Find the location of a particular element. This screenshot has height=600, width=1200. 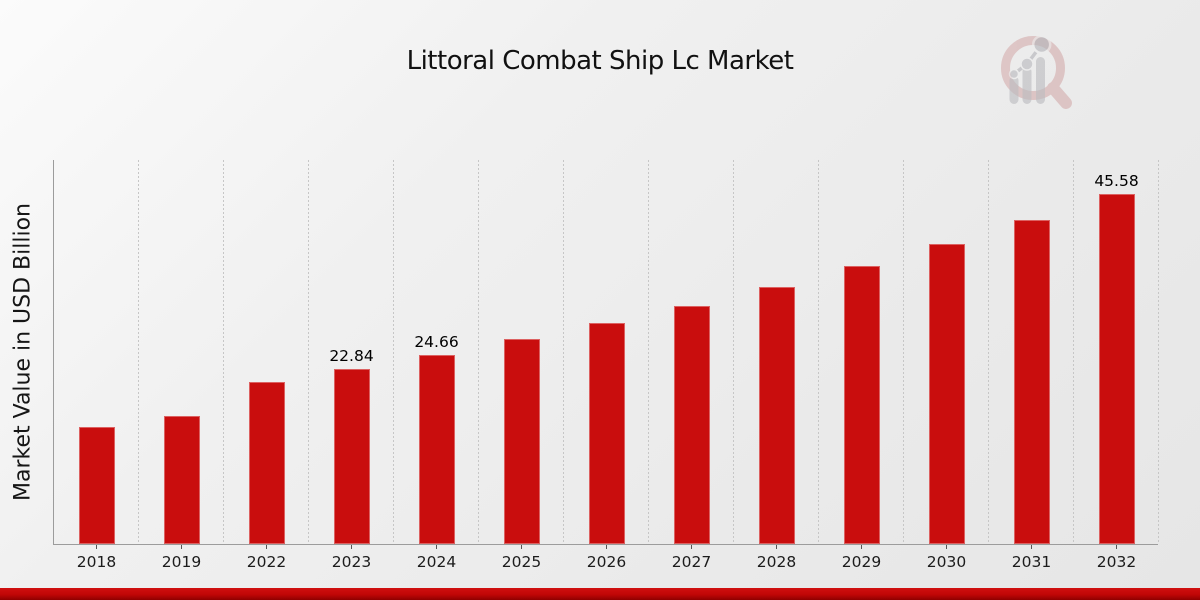

x-tick-label-2028: 2028 is located at coordinates (776, 562).